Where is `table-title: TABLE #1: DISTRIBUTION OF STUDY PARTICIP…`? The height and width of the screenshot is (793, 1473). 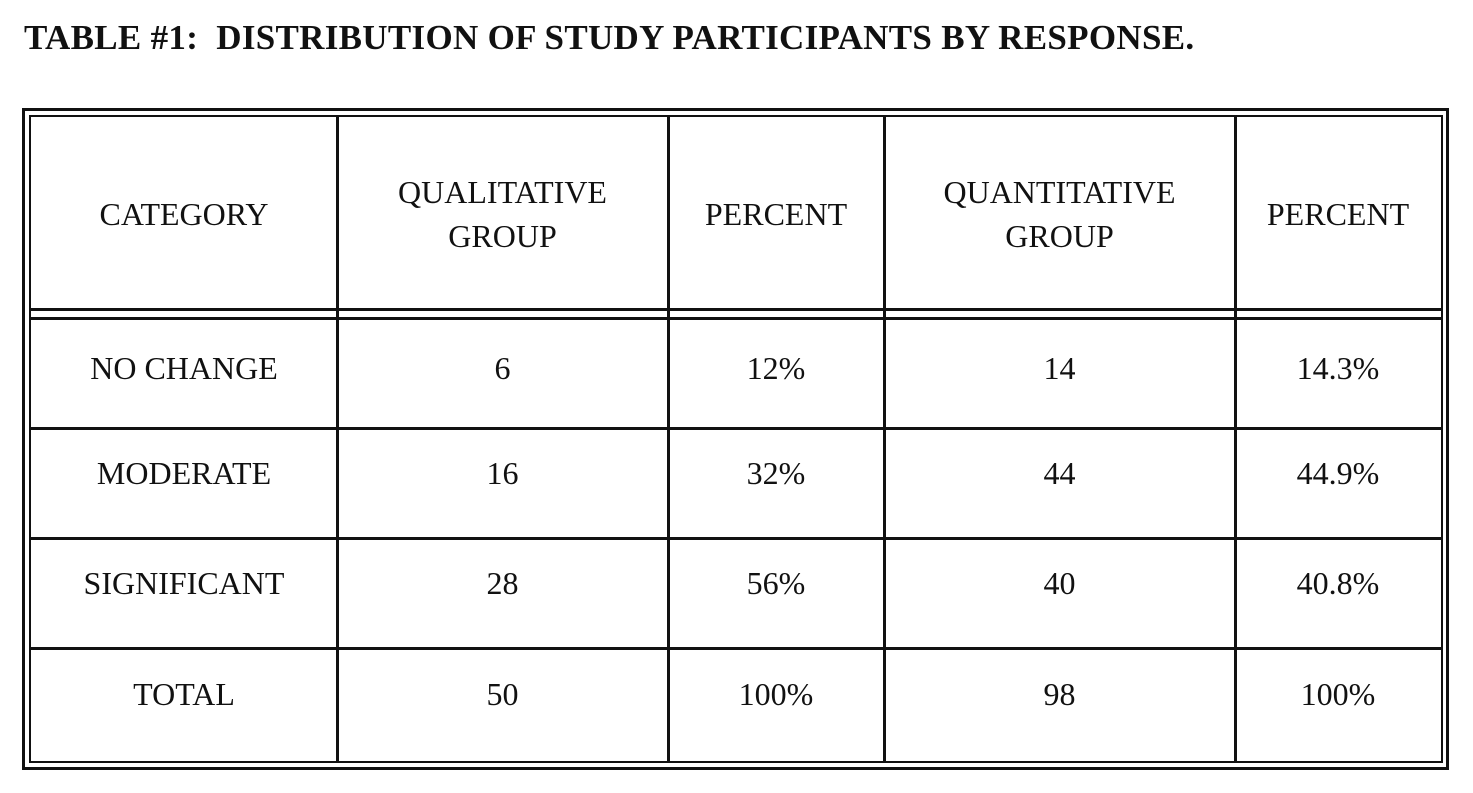 table-title: TABLE #1: DISTRIBUTION OF STUDY PARTICIP… is located at coordinates (609, 37).